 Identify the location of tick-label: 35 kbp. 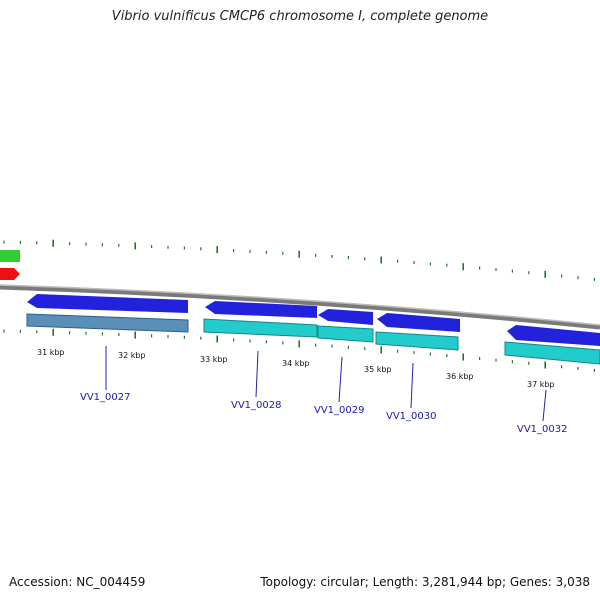
(378, 369).